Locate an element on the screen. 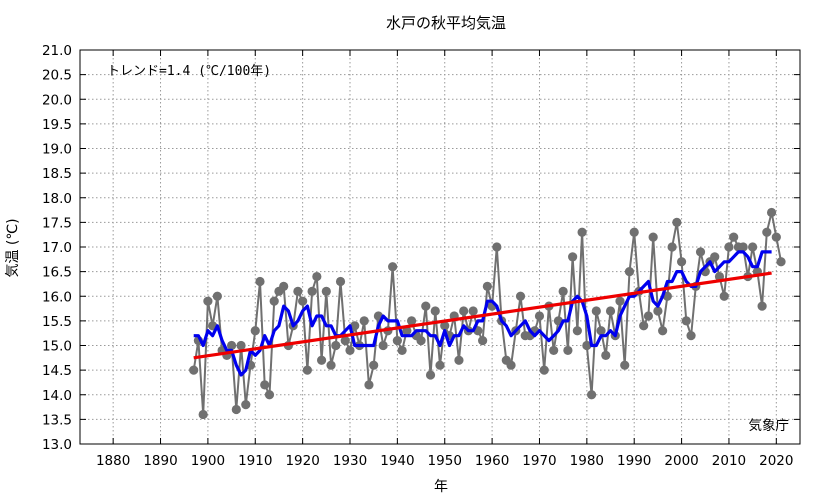 The image size is (833, 498). y-tick-label: 20.5 is located at coordinates (57, 76).